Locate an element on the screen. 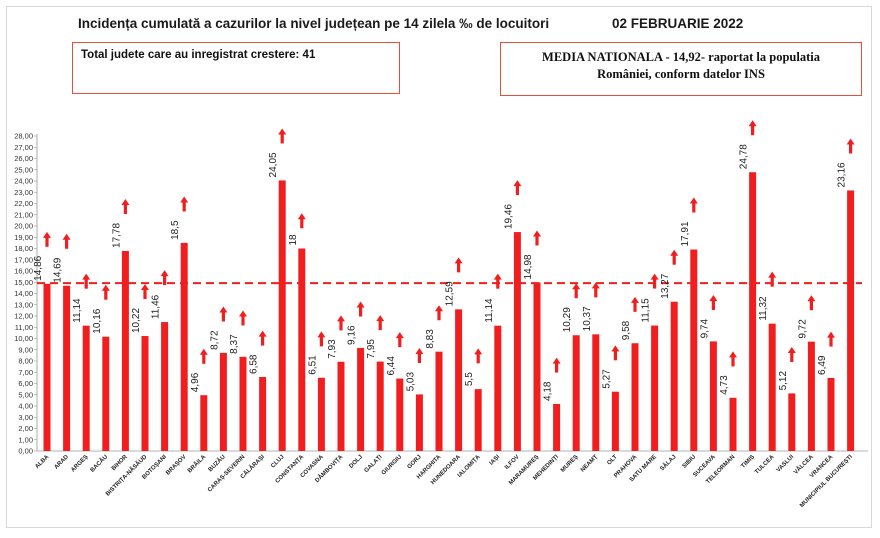 The image size is (880, 538). category-label: CLUJ is located at coordinates (277, 461).